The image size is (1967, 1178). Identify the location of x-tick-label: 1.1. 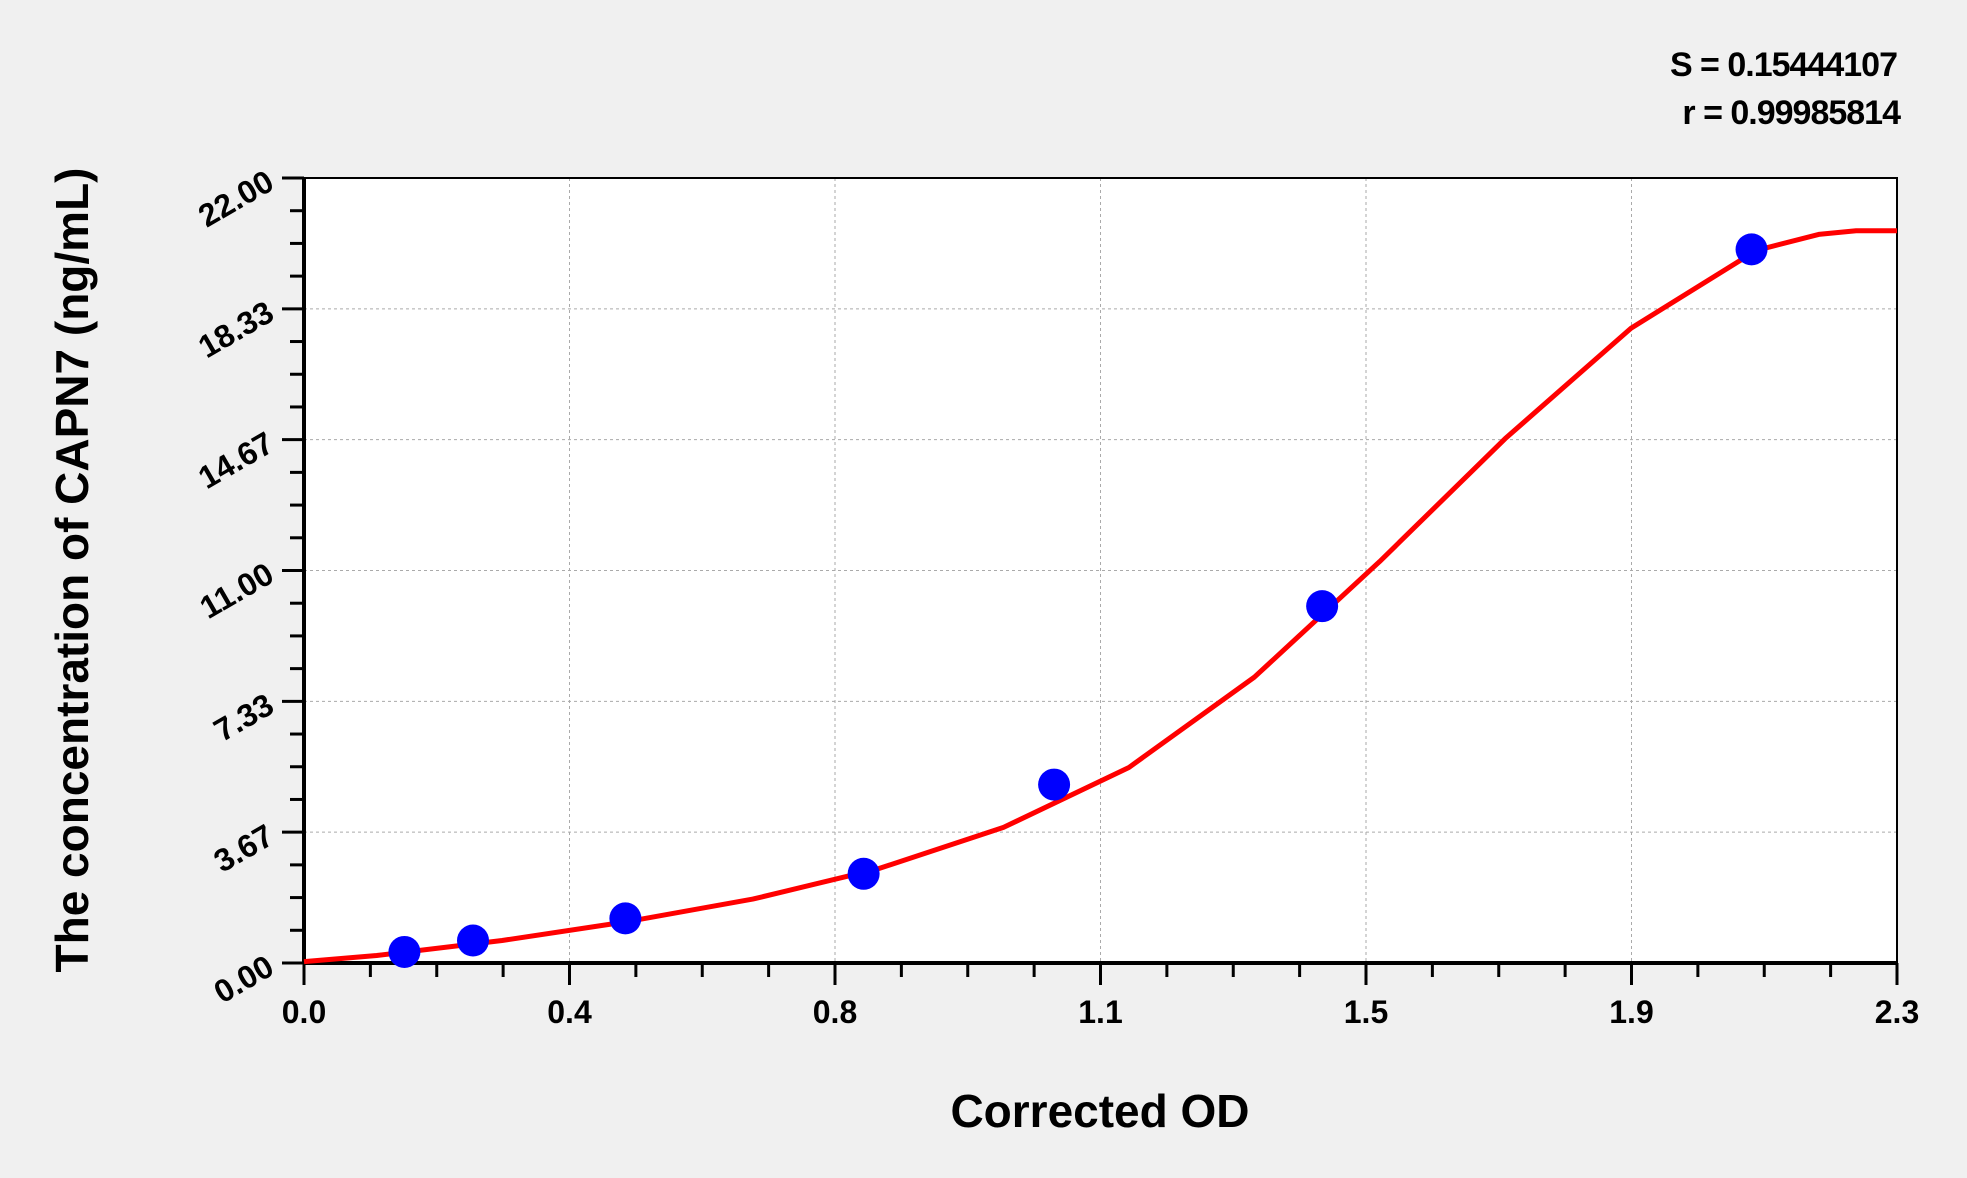
(1100, 1012).